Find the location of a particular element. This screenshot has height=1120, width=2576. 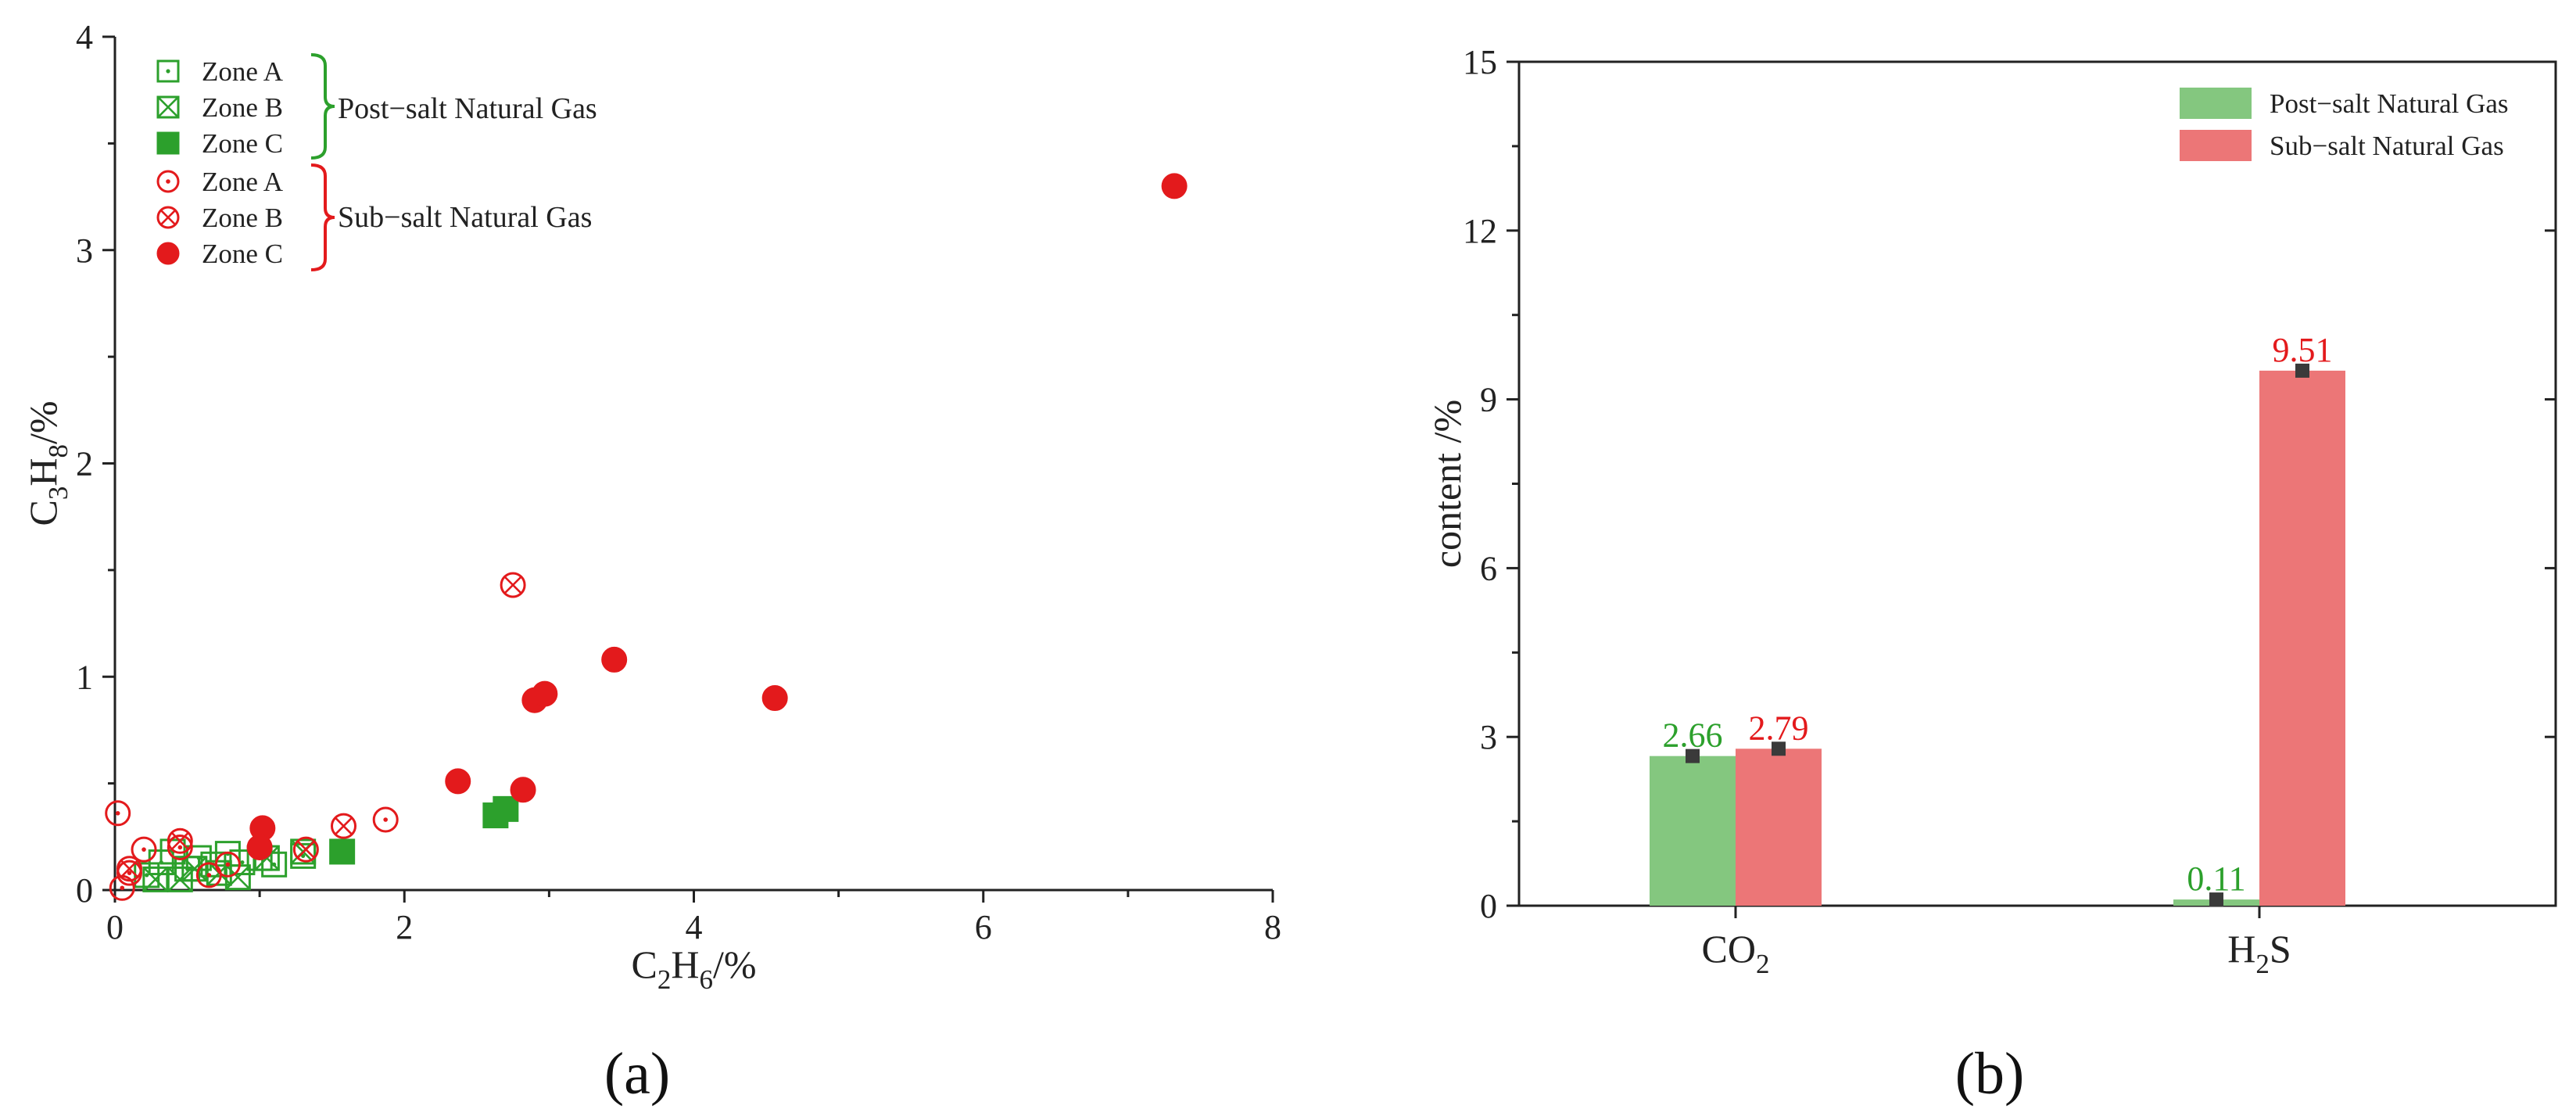

post-salt-brace is located at coordinates (322, 106).